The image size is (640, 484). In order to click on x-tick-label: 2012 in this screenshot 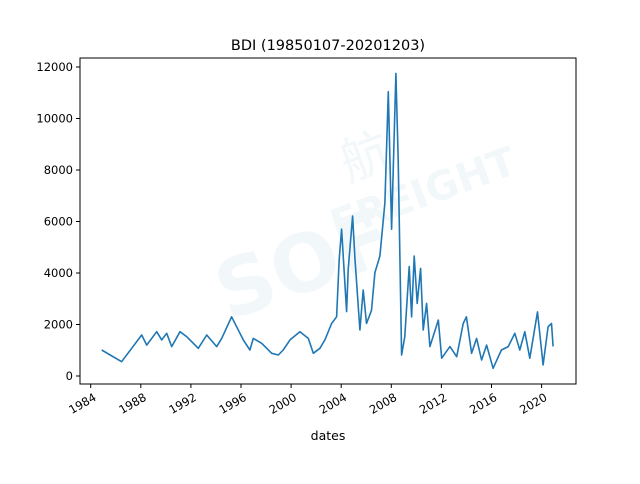, I will do `click(433, 403)`.